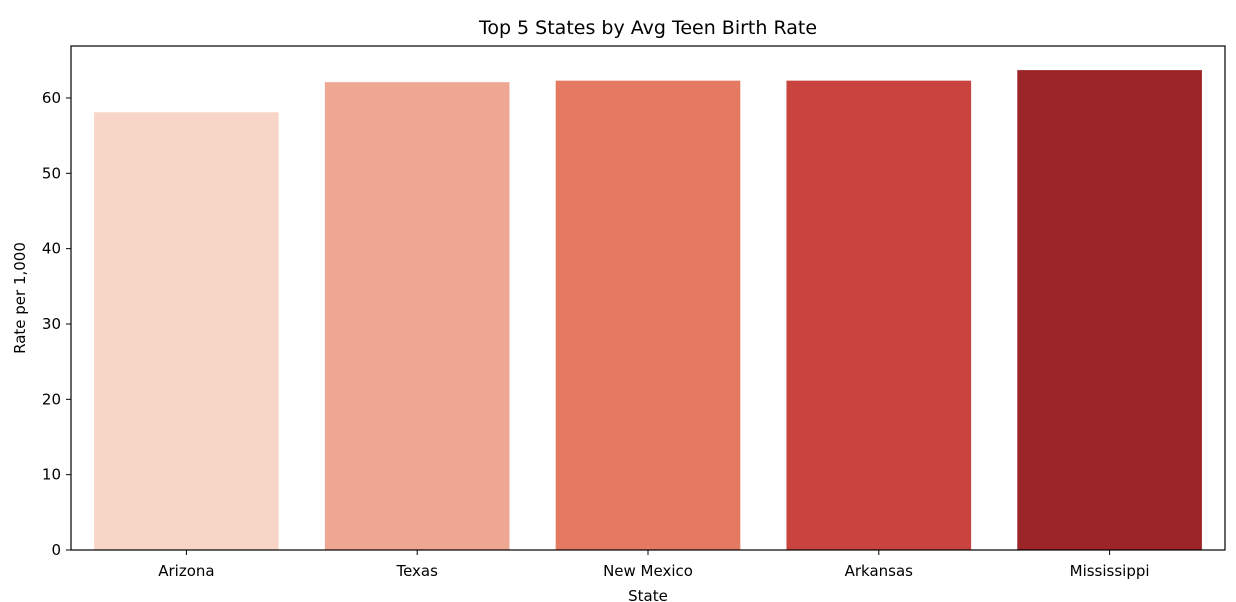 The width and height of the screenshot is (1236, 602). I want to click on x-tick-label: New Mexico, so click(648, 571).